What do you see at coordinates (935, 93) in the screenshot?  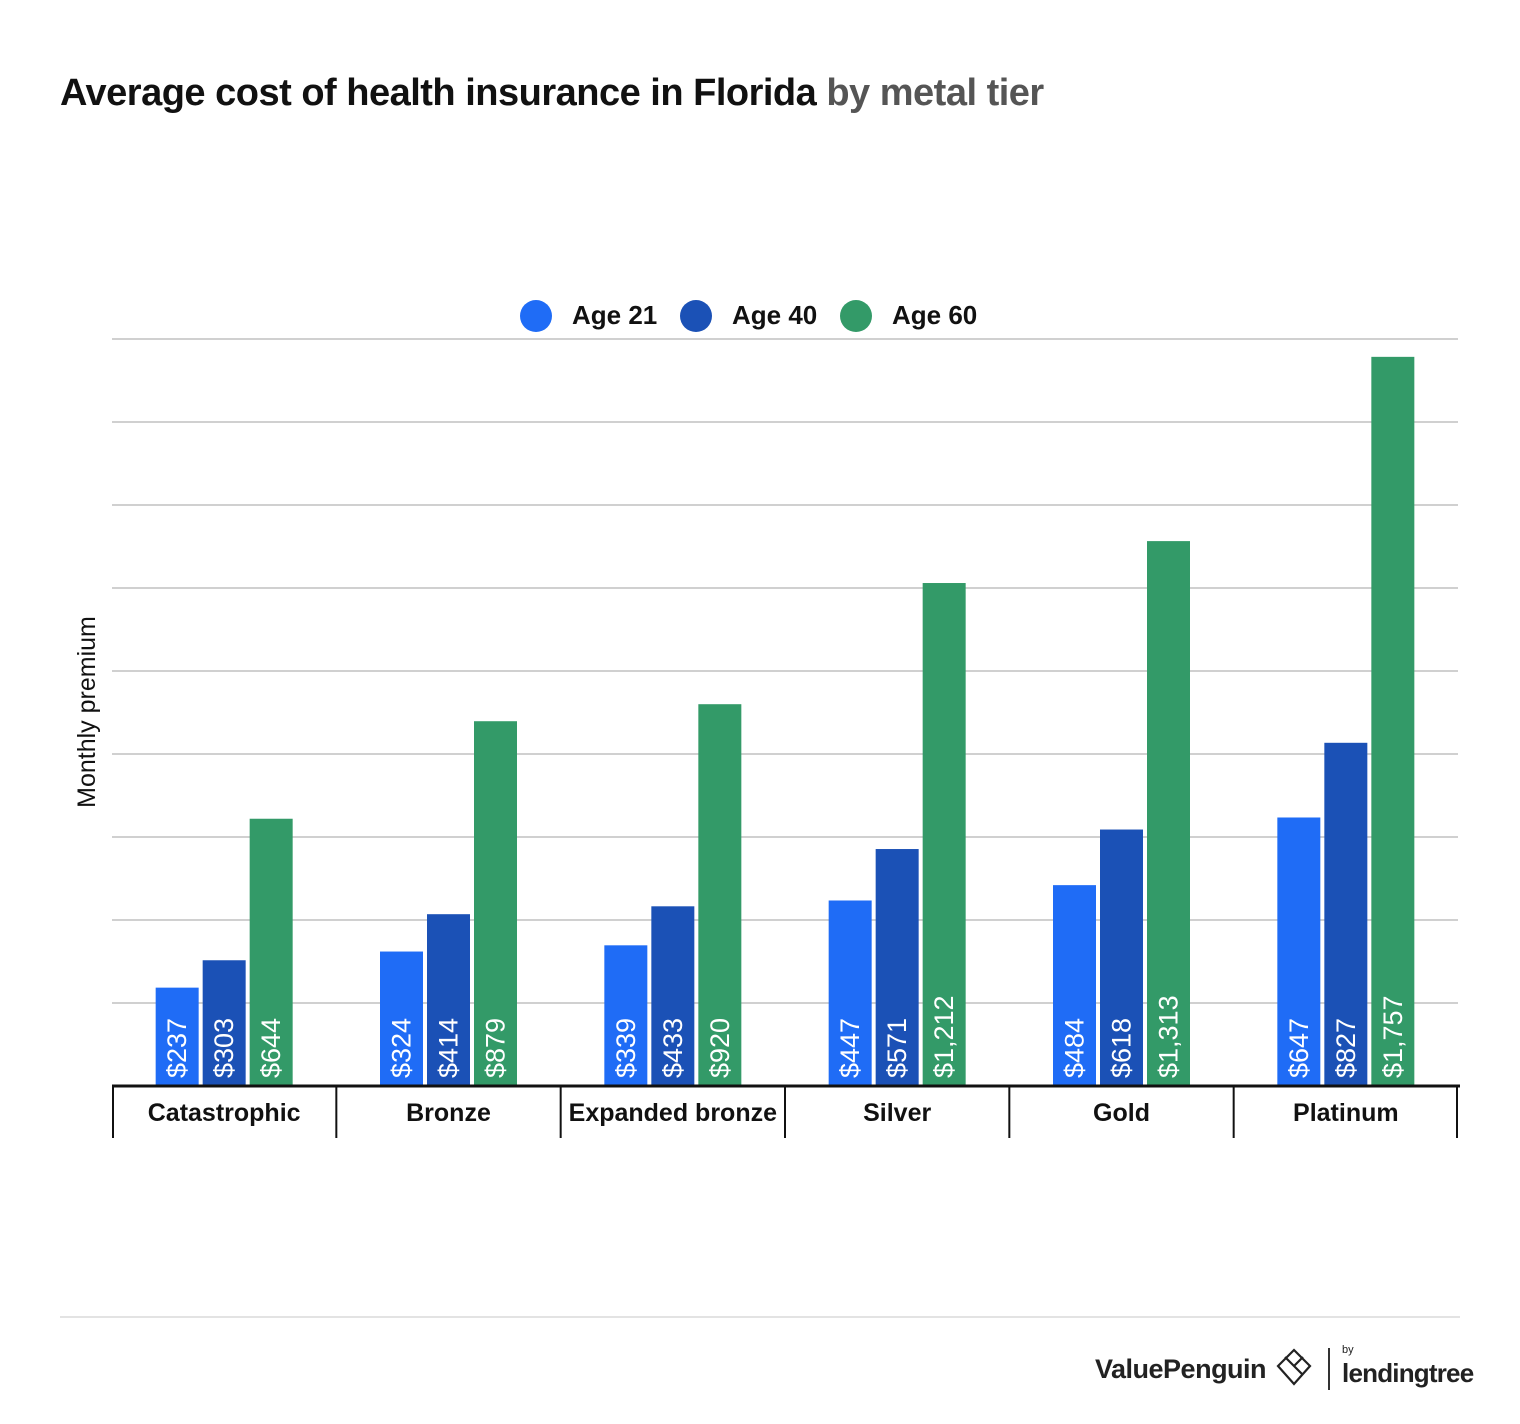 I see `title-sub: by metal tier` at bounding box center [935, 93].